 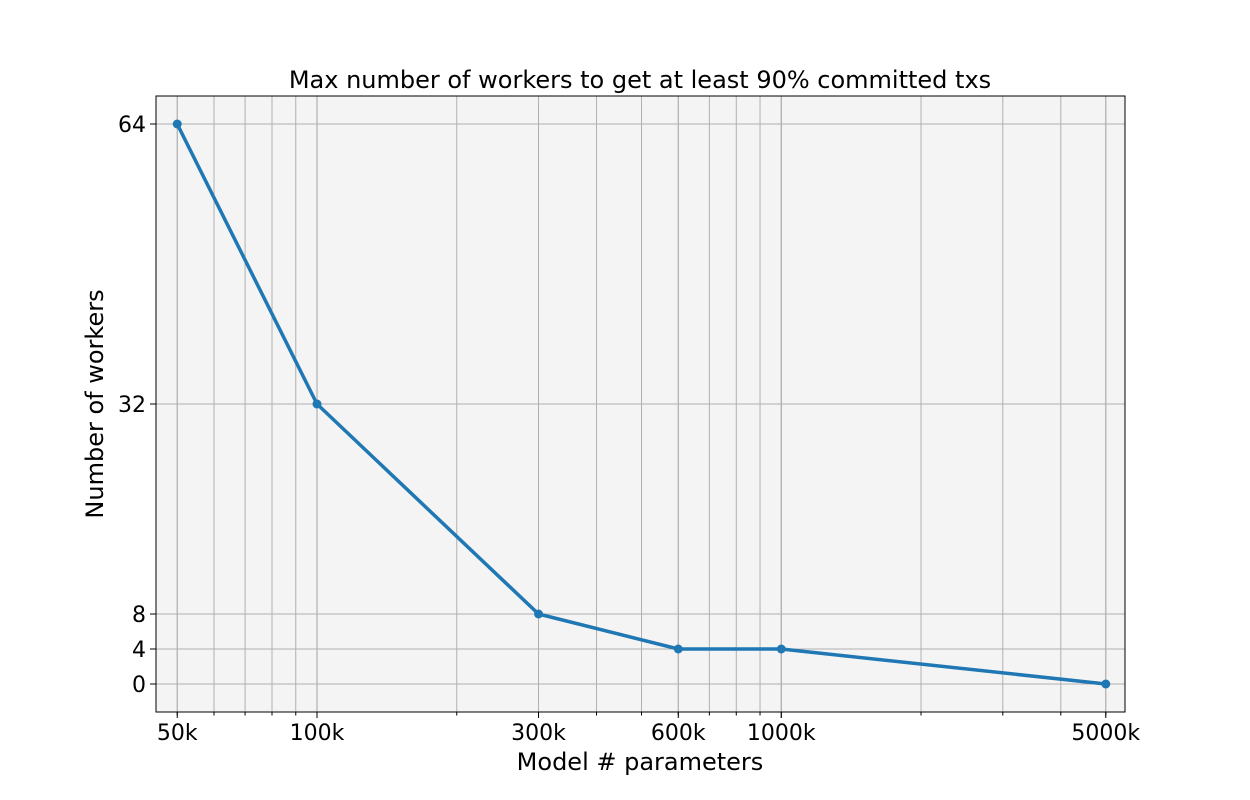 What do you see at coordinates (132, 405) in the screenshot?
I see `y-tick-label: 32` at bounding box center [132, 405].